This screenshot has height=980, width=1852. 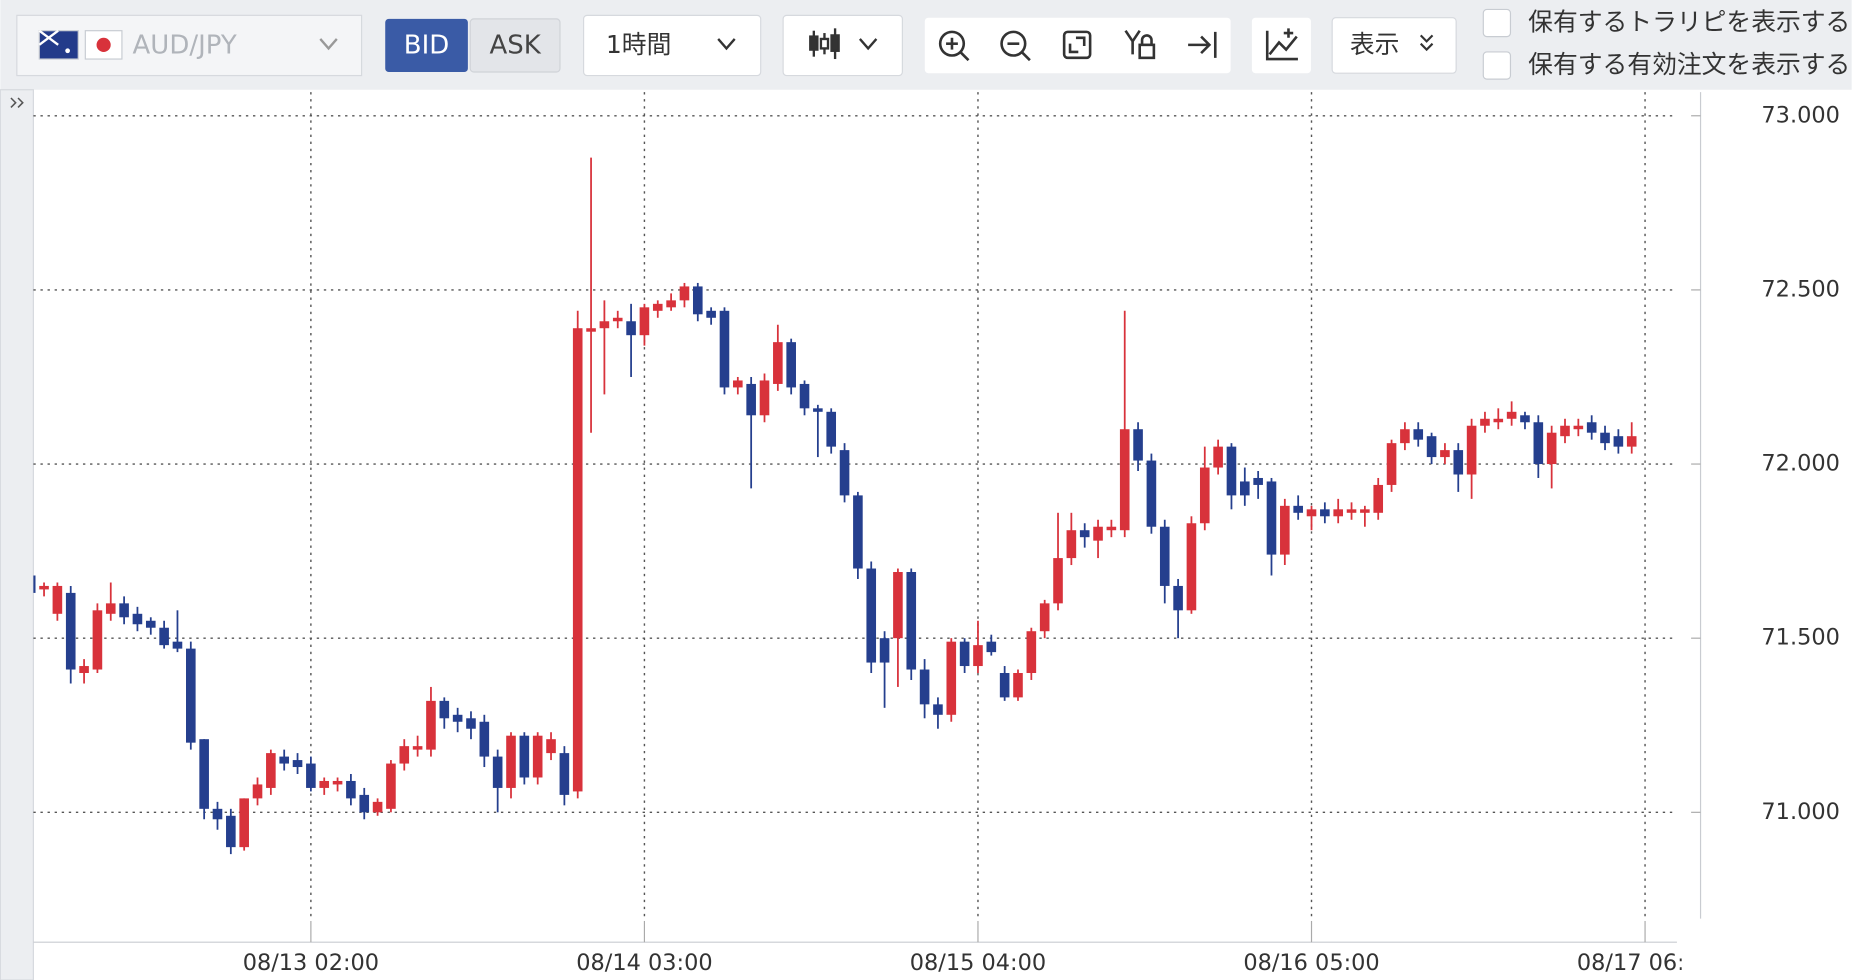 What do you see at coordinates (515, 45) in the screenshot?
I see `ask-button` at bounding box center [515, 45].